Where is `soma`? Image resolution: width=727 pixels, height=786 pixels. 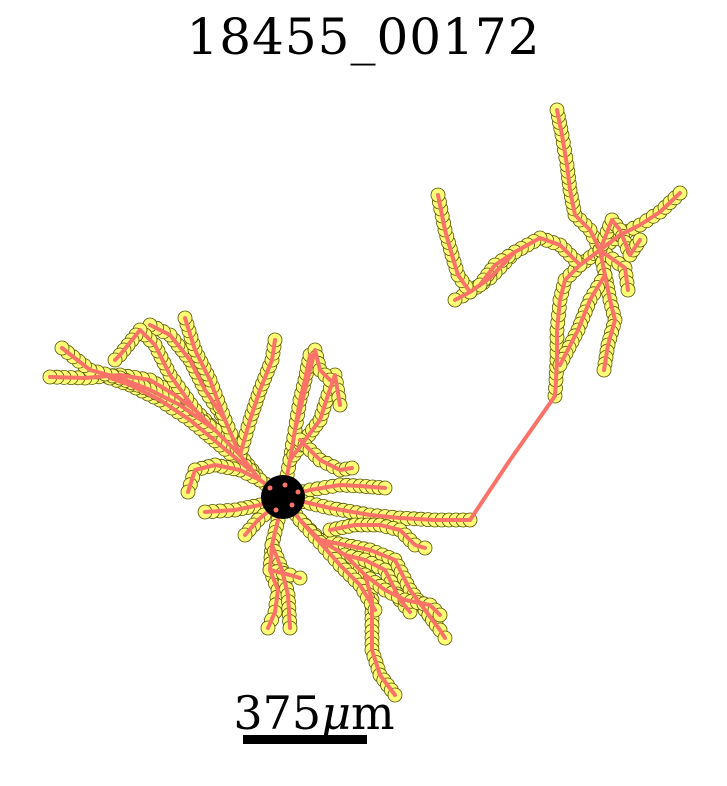
soma is located at coordinates (283, 497).